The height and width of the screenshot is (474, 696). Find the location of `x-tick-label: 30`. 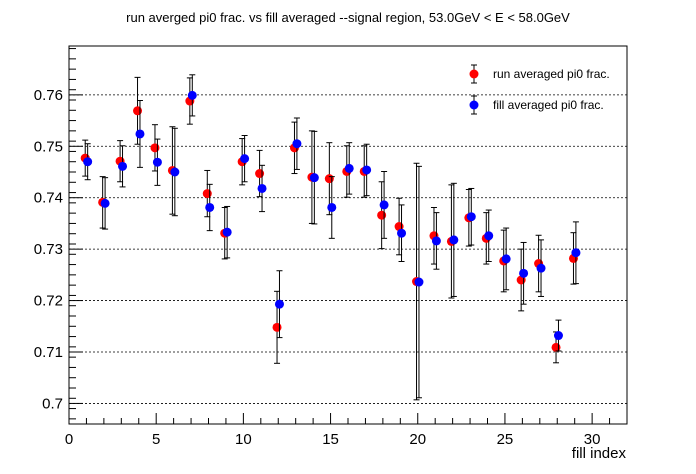

x-tick-label: 30 is located at coordinates (592, 439).